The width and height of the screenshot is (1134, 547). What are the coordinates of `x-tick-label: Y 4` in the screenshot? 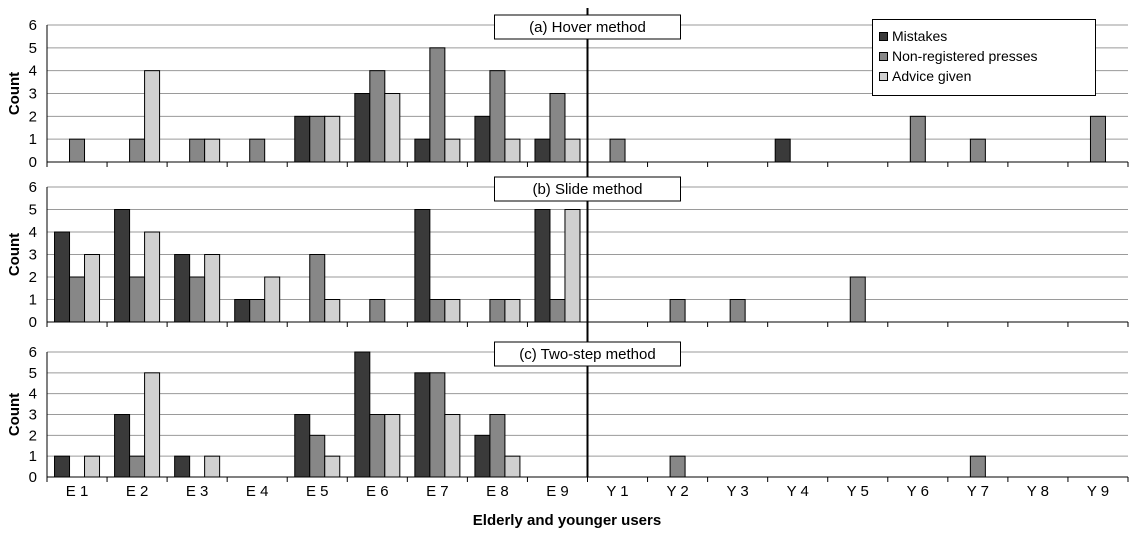 It's located at (798, 491).